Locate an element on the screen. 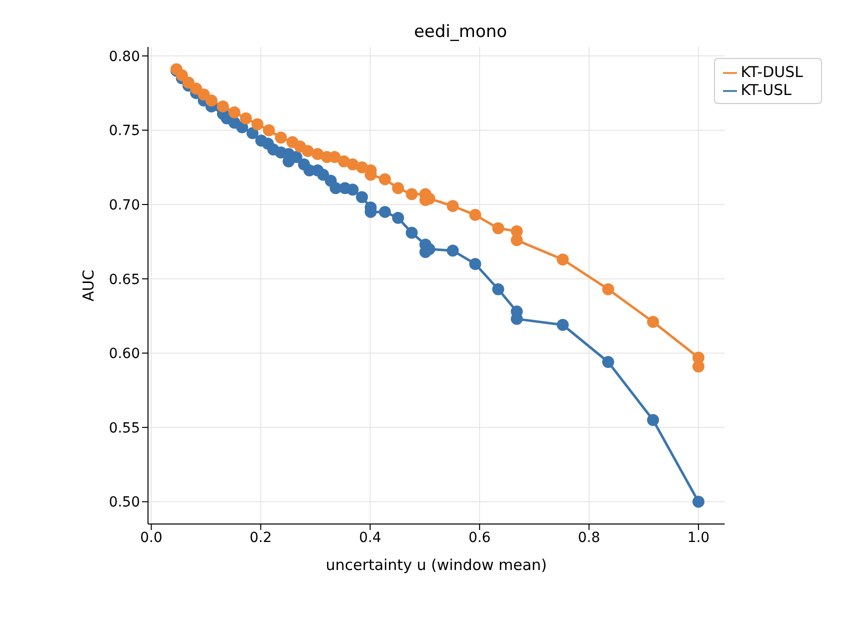 This screenshot has width=858, height=644. x-tick-label: 0.6 is located at coordinates (479, 538).